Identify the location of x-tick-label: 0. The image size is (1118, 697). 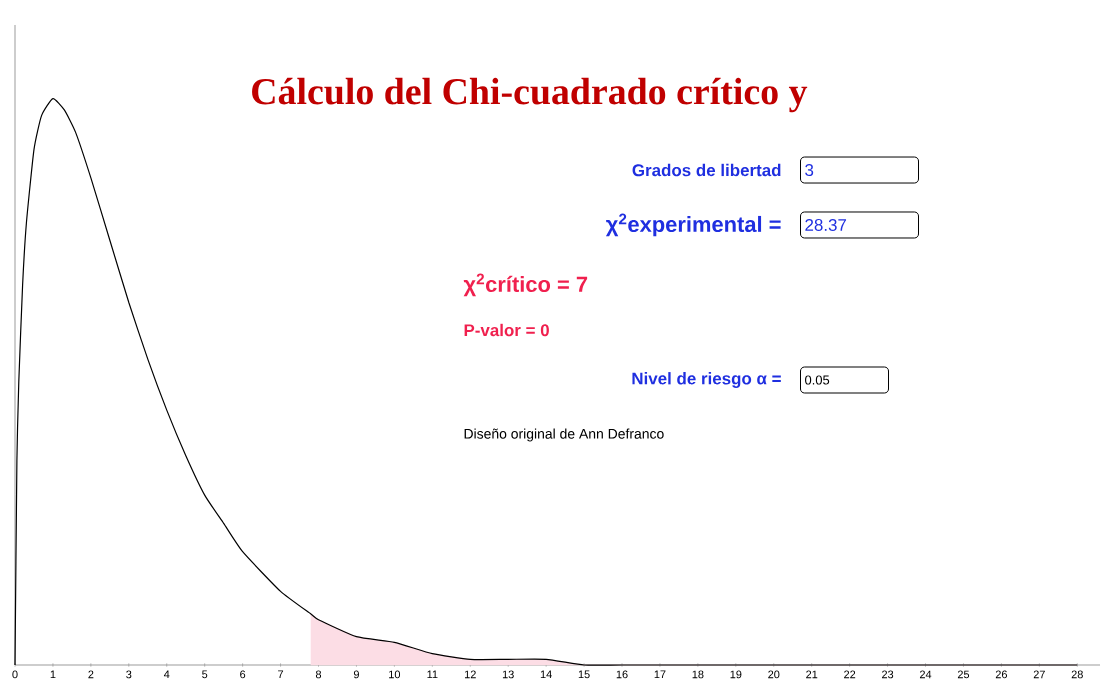
(15, 674).